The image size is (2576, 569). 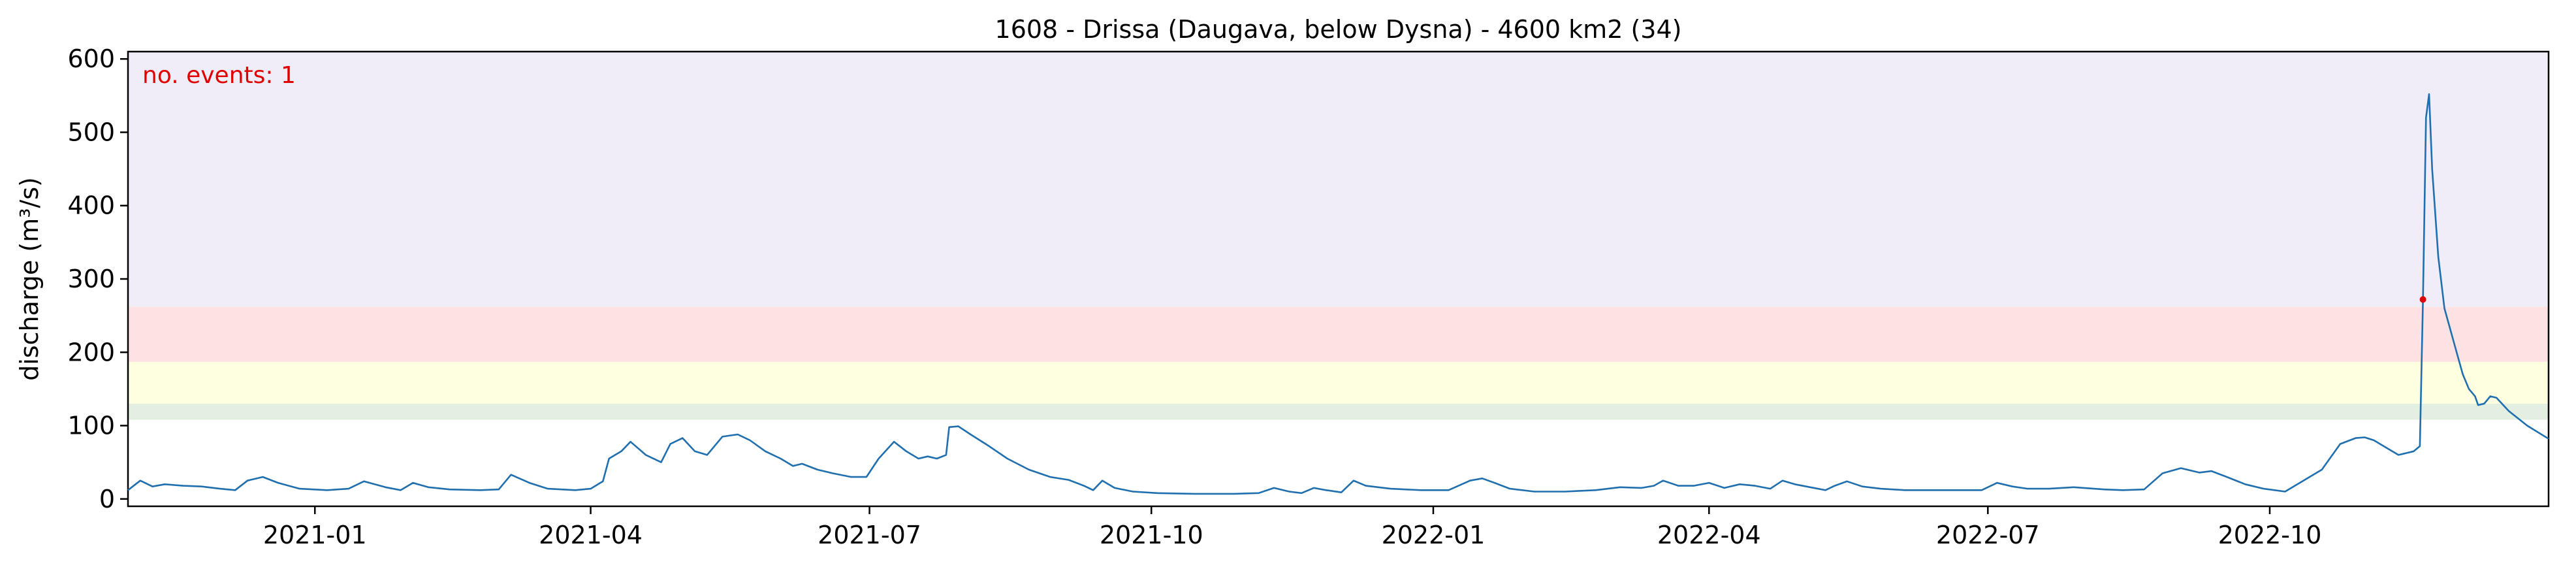 What do you see at coordinates (30, 279) in the screenshot?
I see `y-axis-label: discharge (m³/s)` at bounding box center [30, 279].